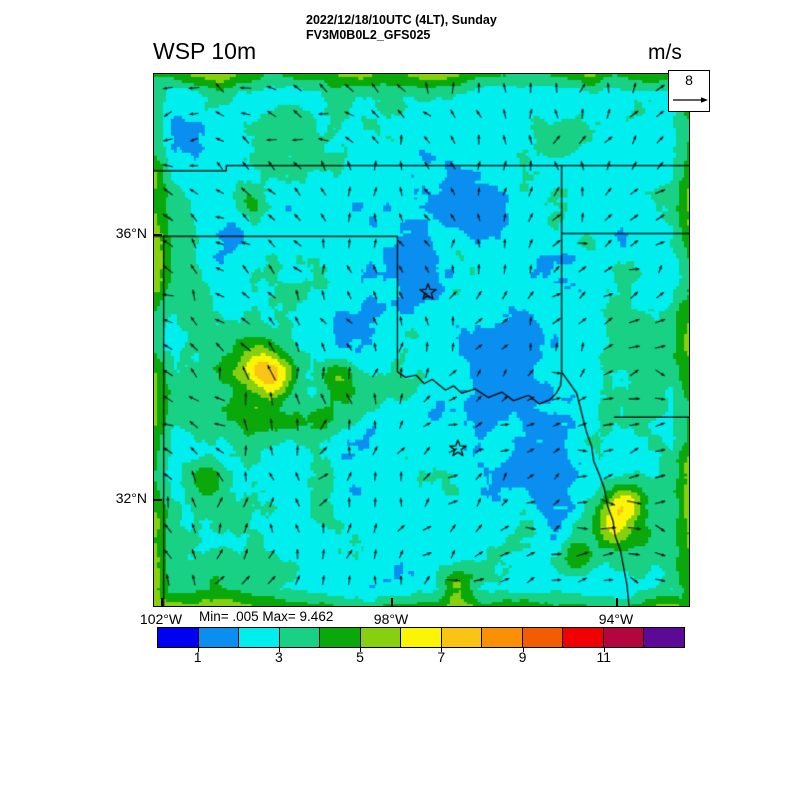  What do you see at coordinates (178, 637) in the screenshot?
I see `colorbar-segment-blue` at bounding box center [178, 637].